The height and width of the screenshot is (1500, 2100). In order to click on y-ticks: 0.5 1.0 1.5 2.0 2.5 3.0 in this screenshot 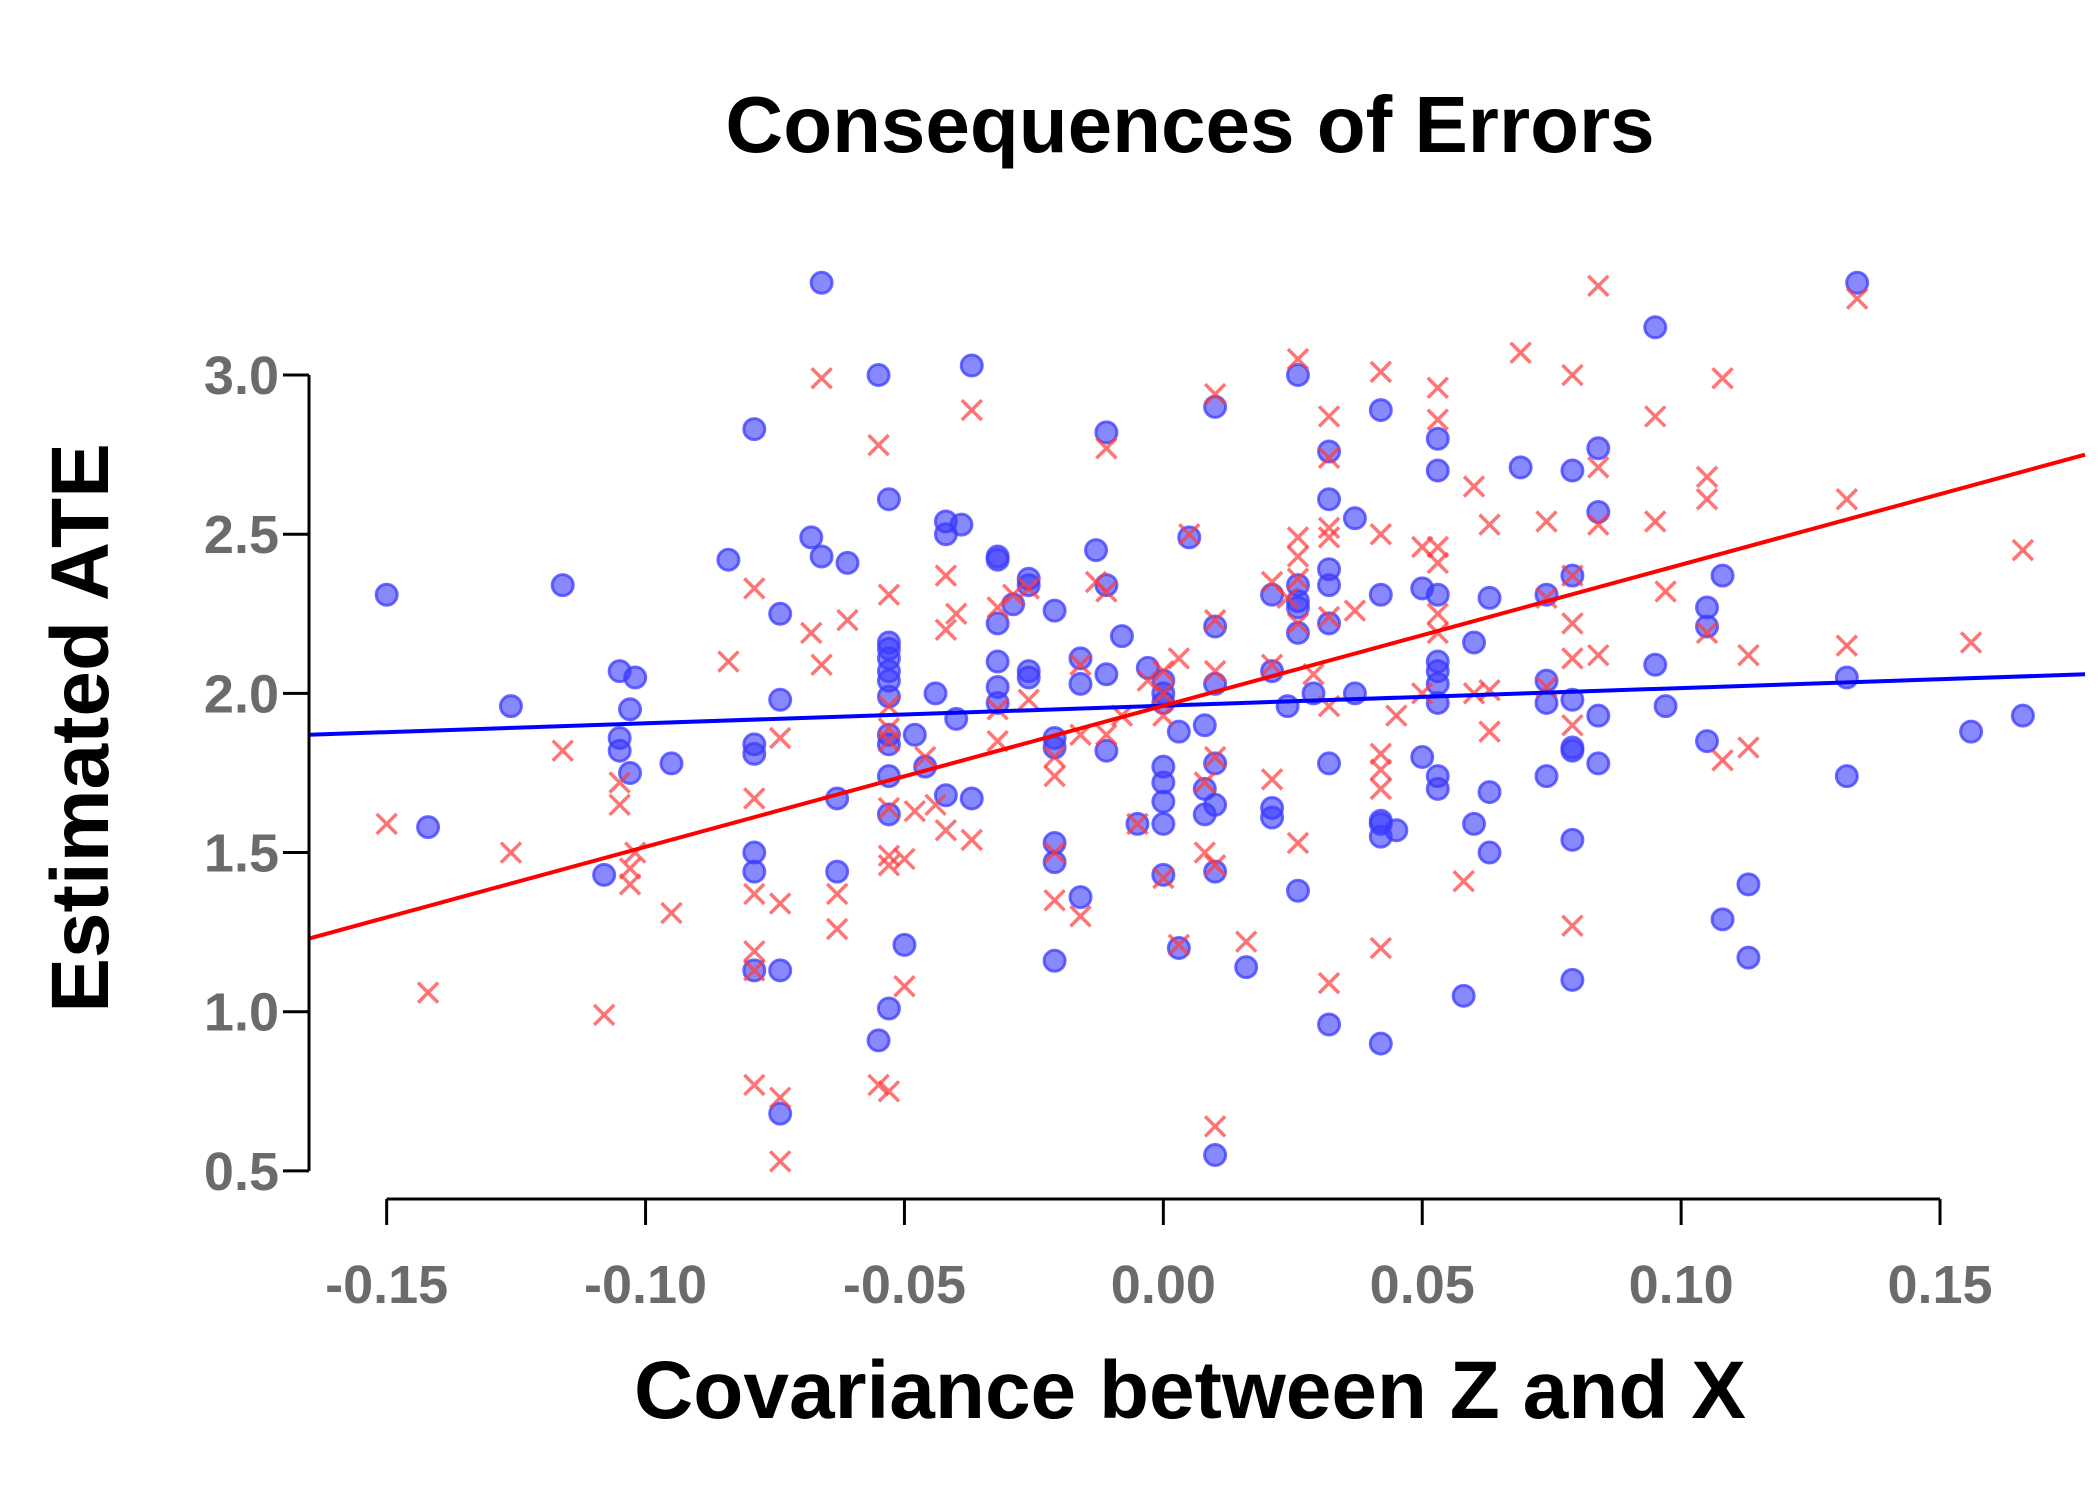, I will do `click(256, 774)`.